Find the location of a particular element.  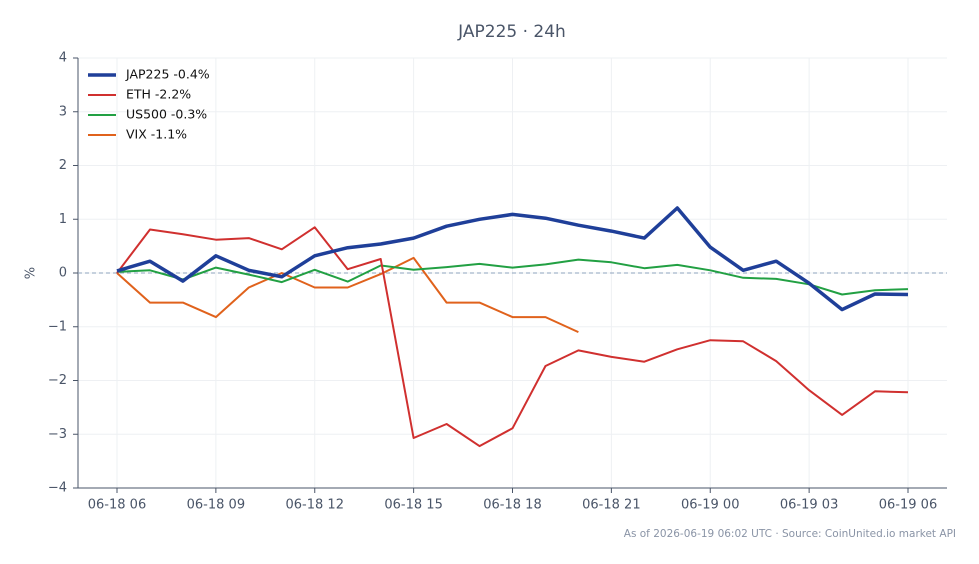

y-tick-label: 3 is located at coordinates (63, 111).